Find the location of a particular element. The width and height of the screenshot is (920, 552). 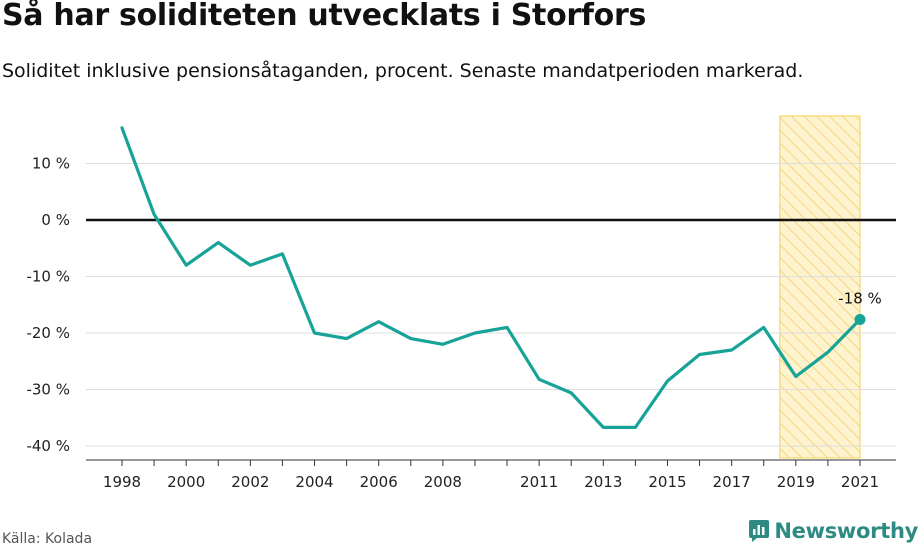

x-tick-label: 2013 is located at coordinates (603, 482).